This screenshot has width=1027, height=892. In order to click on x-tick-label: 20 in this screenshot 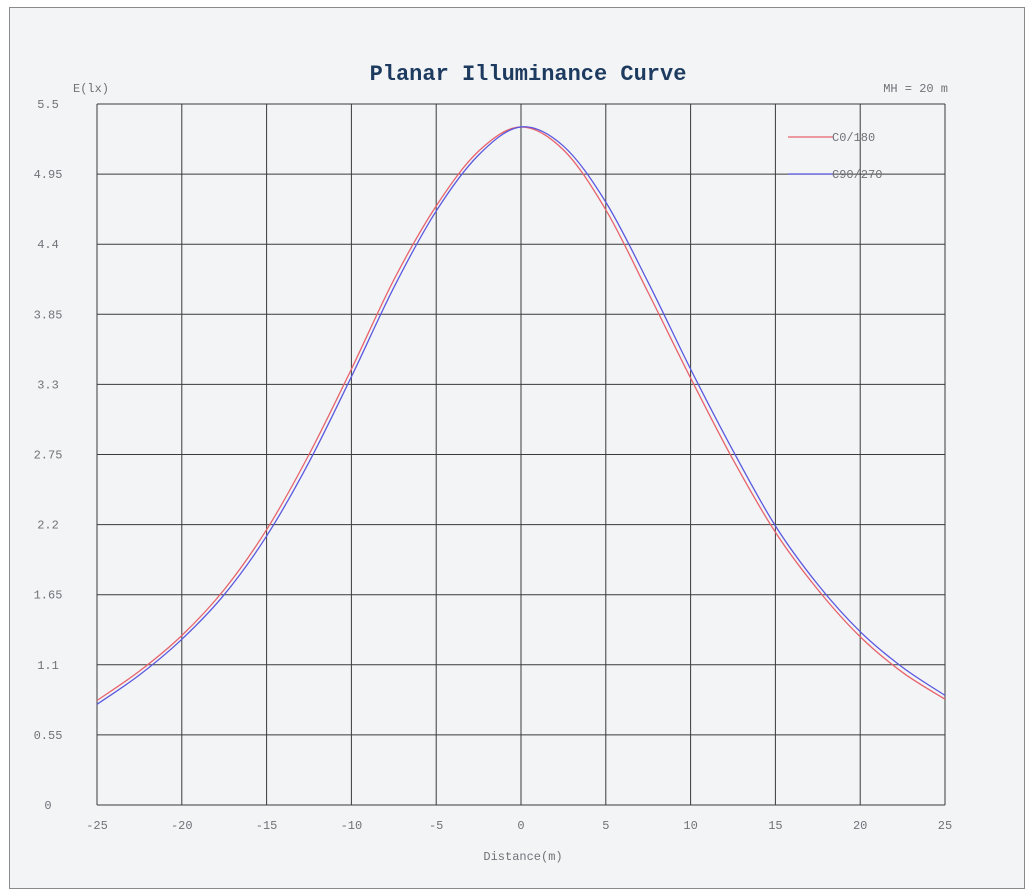, I will do `click(860, 826)`.